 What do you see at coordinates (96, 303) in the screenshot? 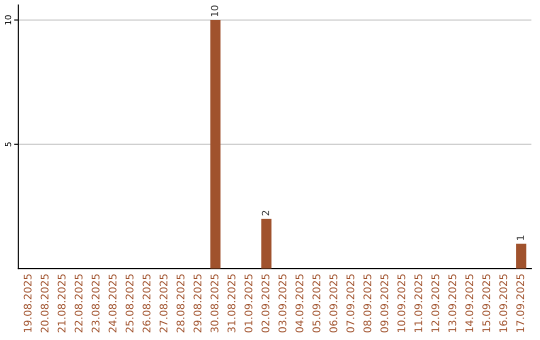
I see `x-tick-label: 23.08.2025` at bounding box center [96, 303].